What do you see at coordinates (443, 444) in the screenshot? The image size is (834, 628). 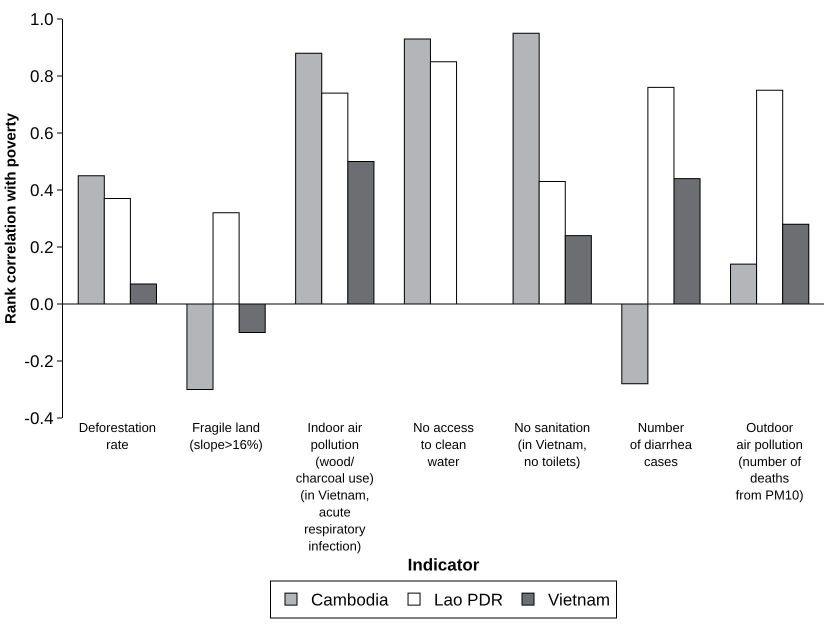 I see `x-tick-label: No access to clean water` at bounding box center [443, 444].